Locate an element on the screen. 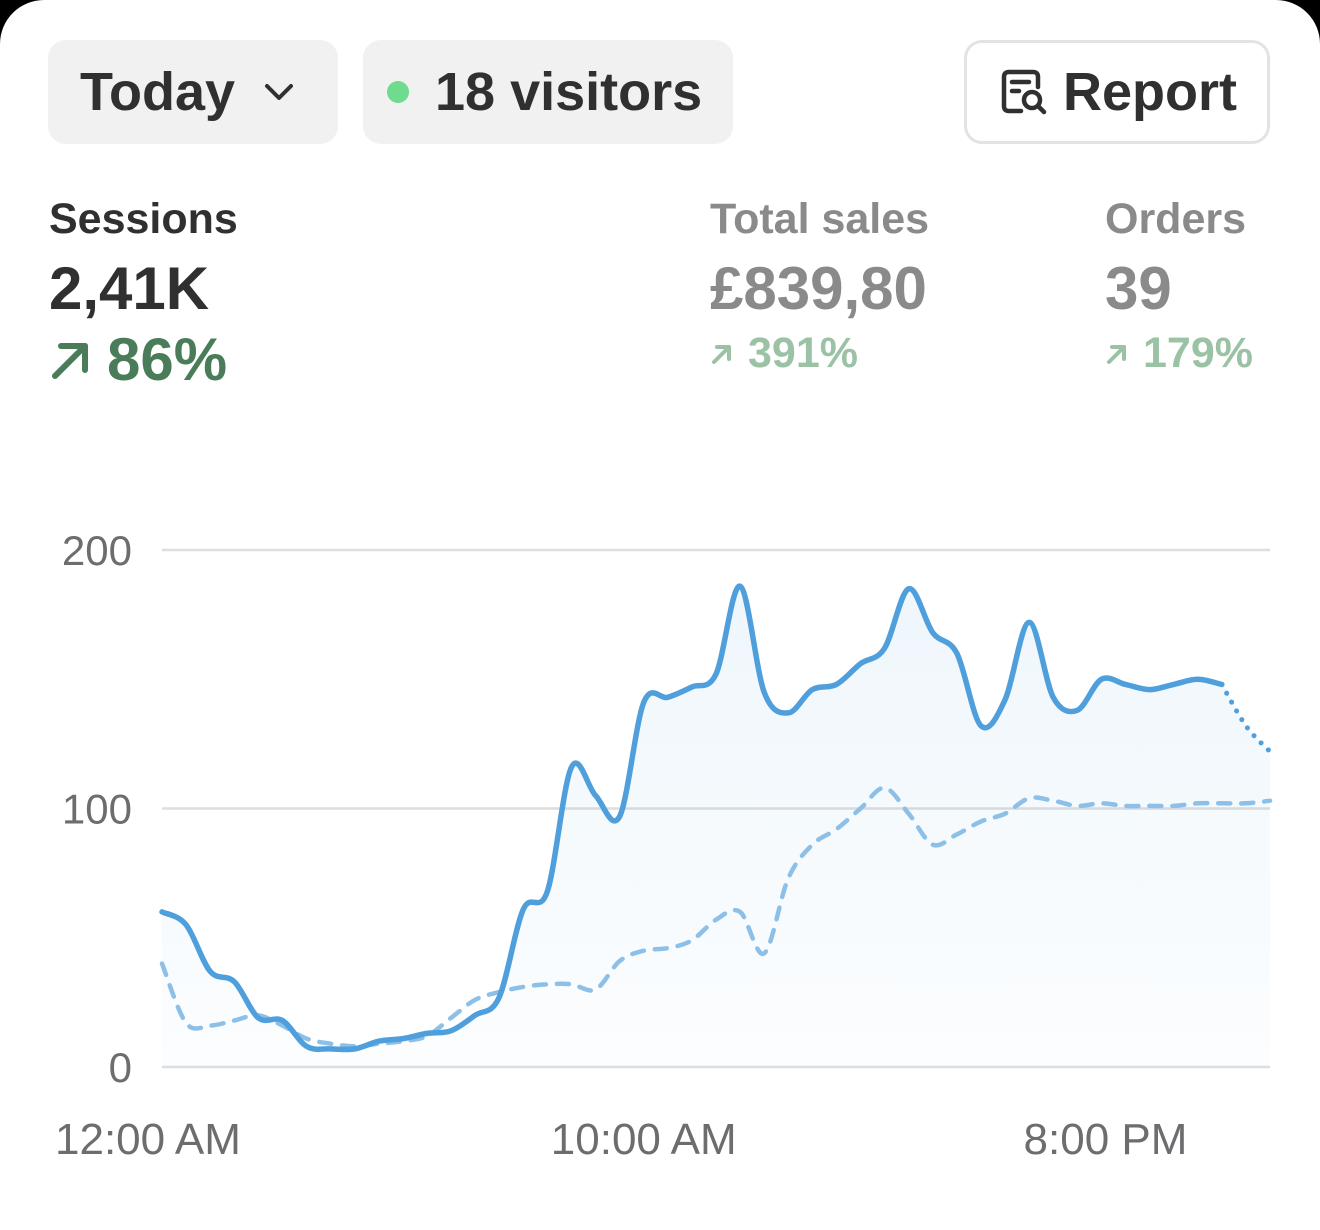  visitors-label: 18 visitors is located at coordinates (569, 92).